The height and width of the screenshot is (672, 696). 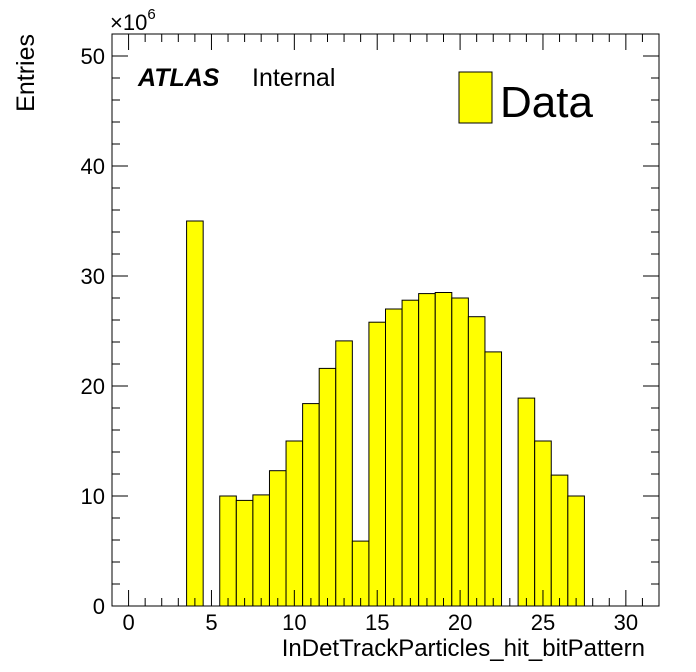 What do you see at coordinates (626, 622) in the screenshot?
I see `x-tick-label: 30` at bounding box center [626, 622].